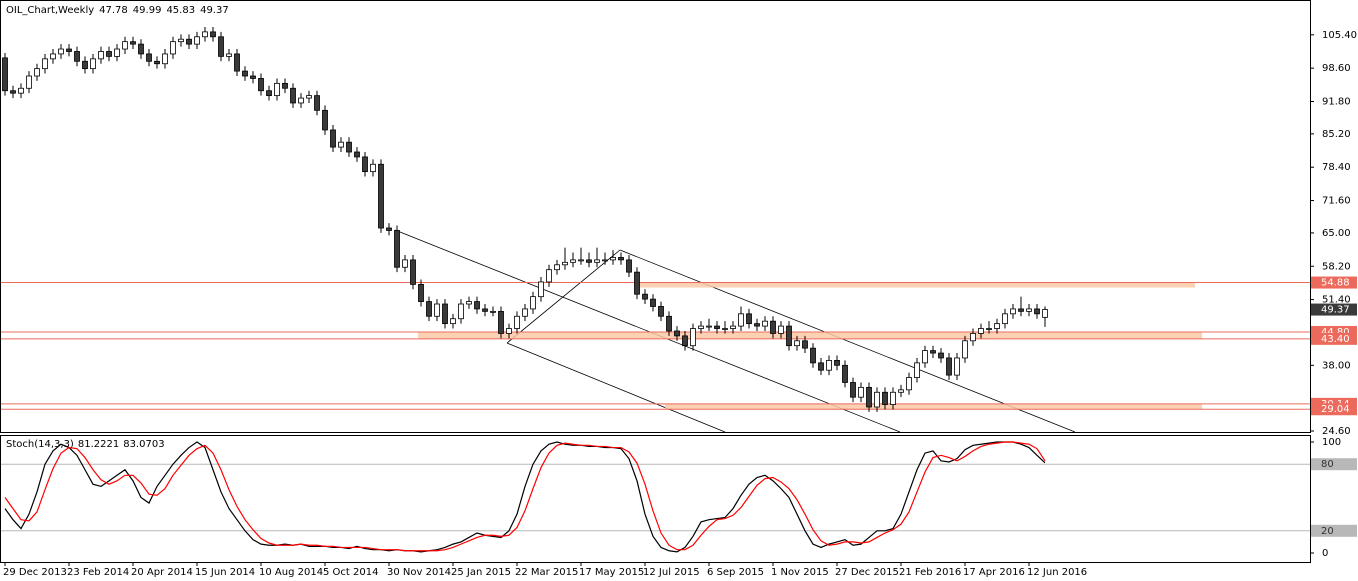 Image resolution: width=1358 pixels, height=581 pixels. I want to click on zone, so click(914, 285).